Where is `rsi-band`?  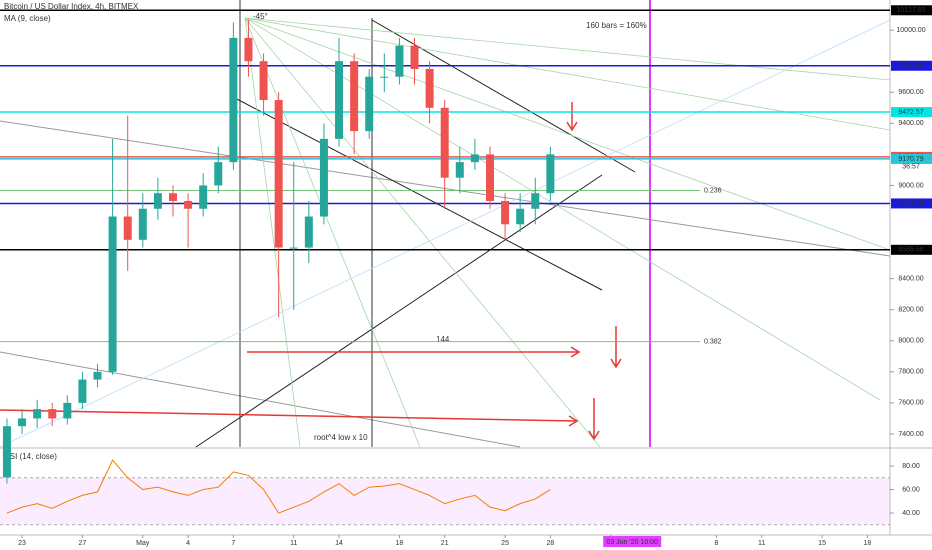 rsi-band is located at coordinates (445, 501).